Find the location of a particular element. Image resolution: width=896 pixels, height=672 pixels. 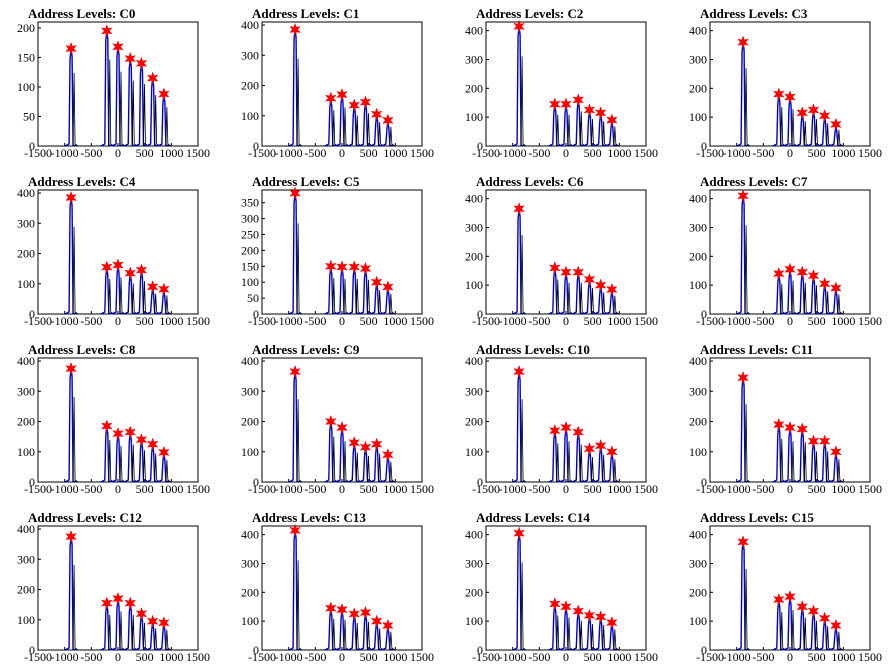

chart-title: Address Levels: C5 is located at coordinates (306, 181).